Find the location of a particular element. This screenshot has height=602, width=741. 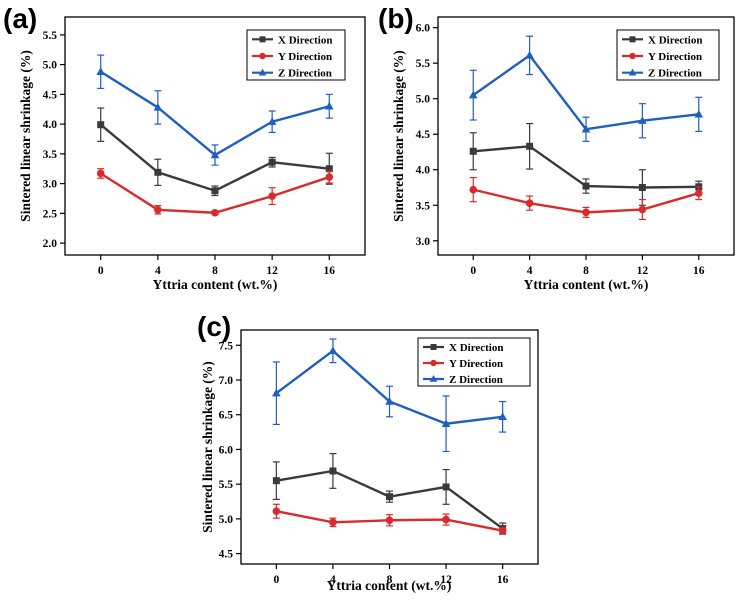

y-tick-label: 2.0 is located at coordinates (50, 244).